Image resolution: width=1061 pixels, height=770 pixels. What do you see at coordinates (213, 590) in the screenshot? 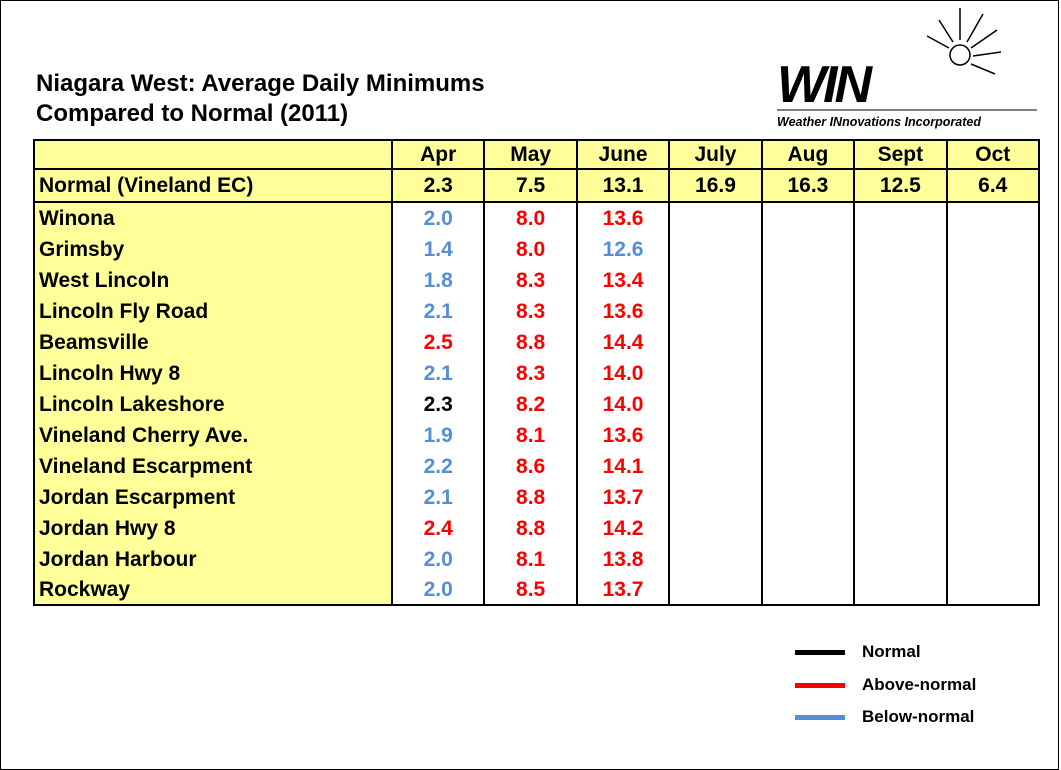
I see `station-name: Rockway` at bounding box center [213, 590].